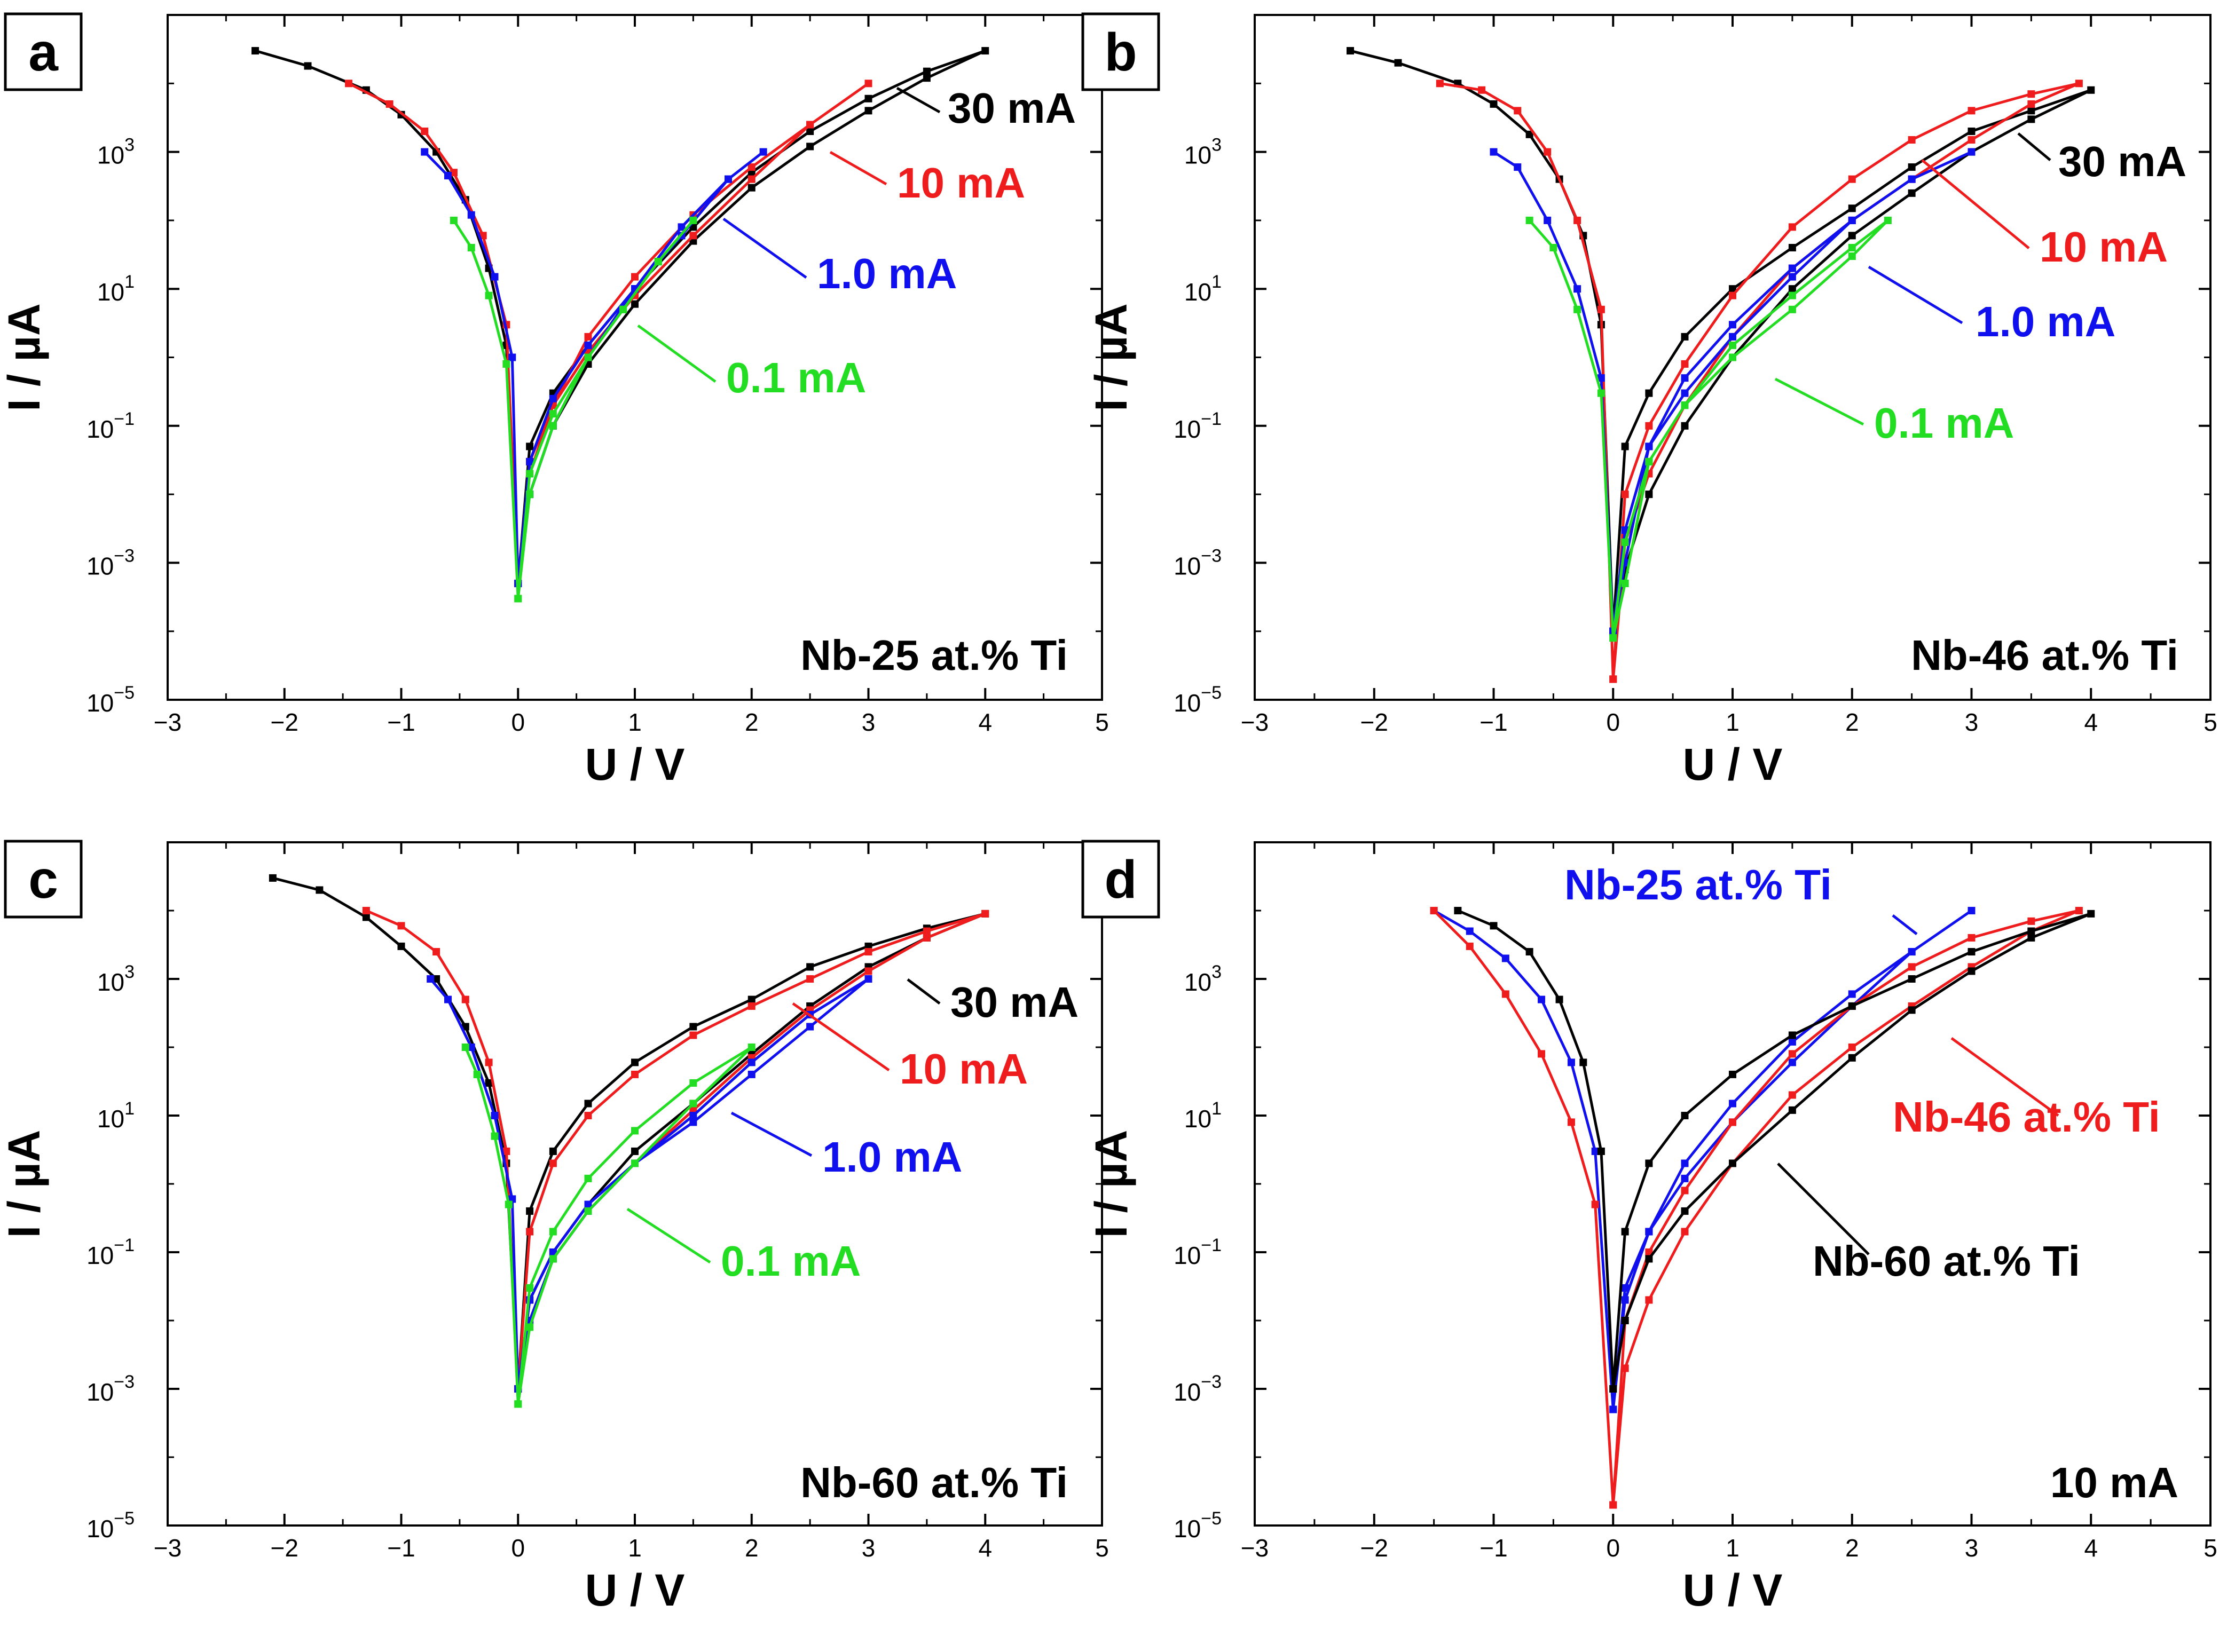  I want to click on panel-letter-box, so click(43, 51).